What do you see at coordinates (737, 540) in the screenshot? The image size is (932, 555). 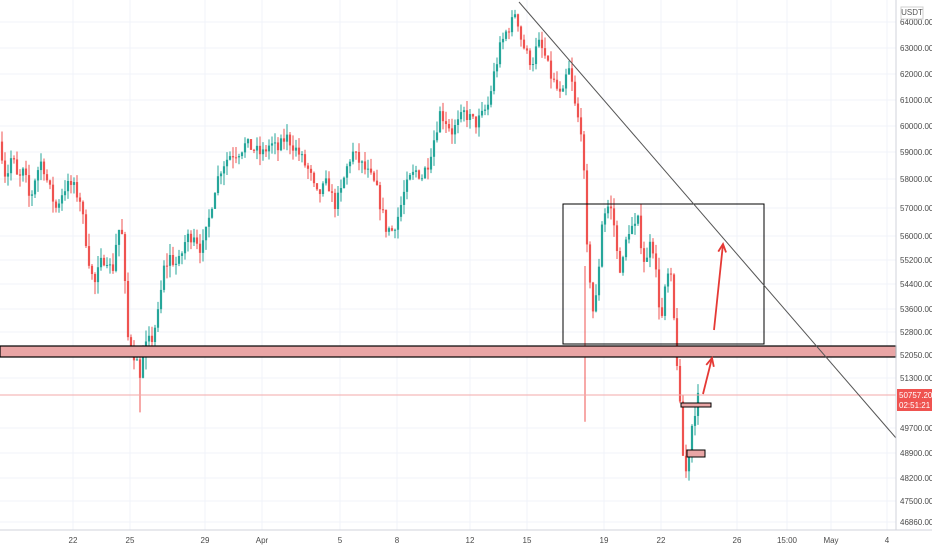 I see `time-tick-label: 26` at bounding box center [737, 540].